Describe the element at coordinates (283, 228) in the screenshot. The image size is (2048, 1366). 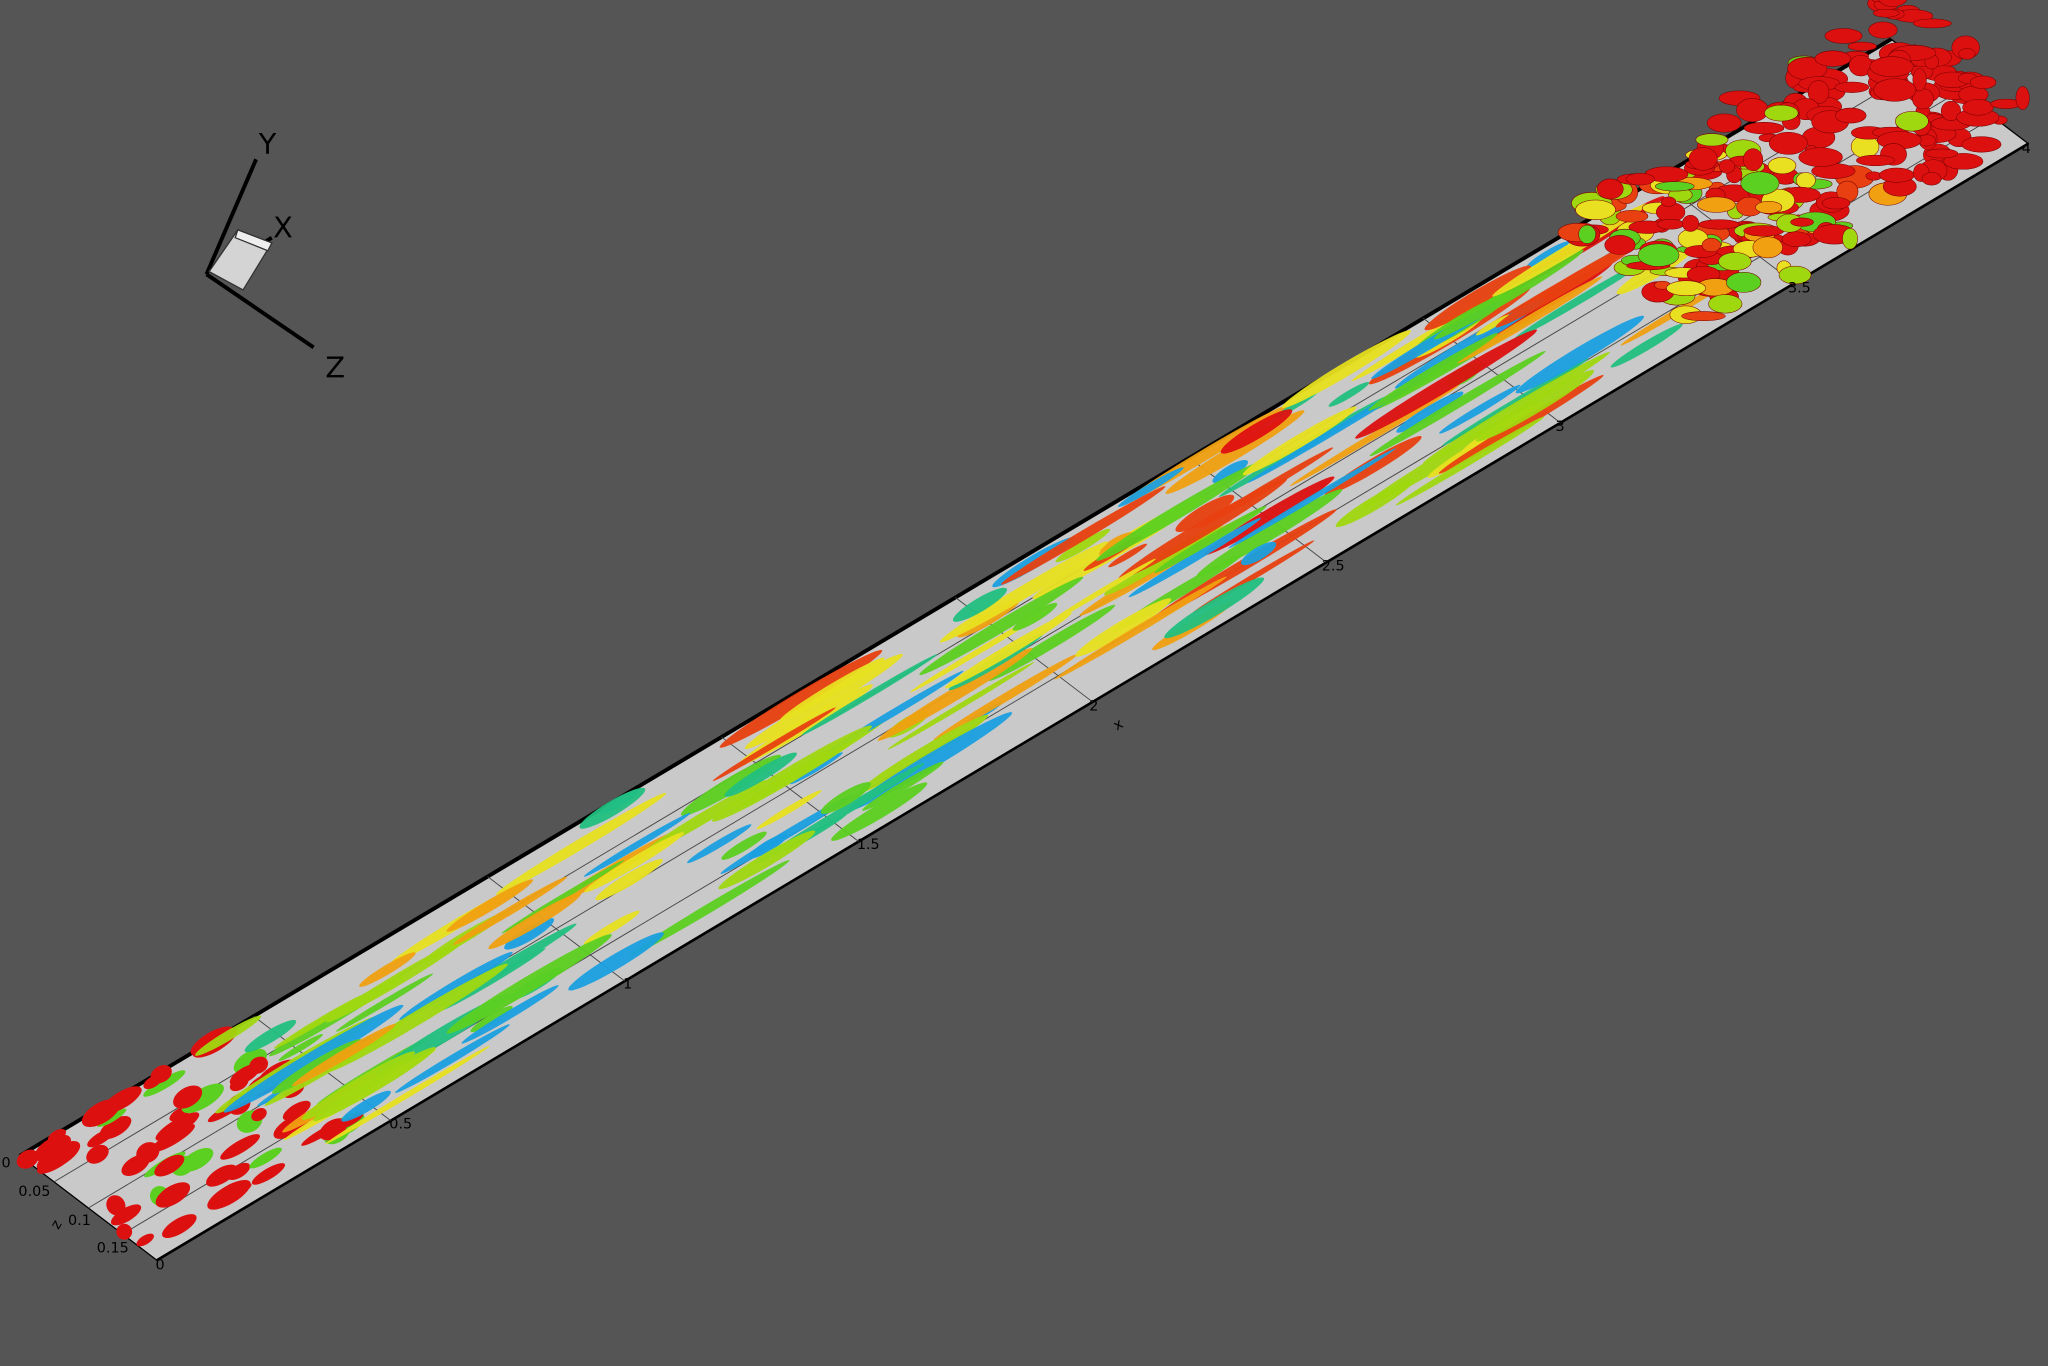
I see `triad-label-x: X` at that location.